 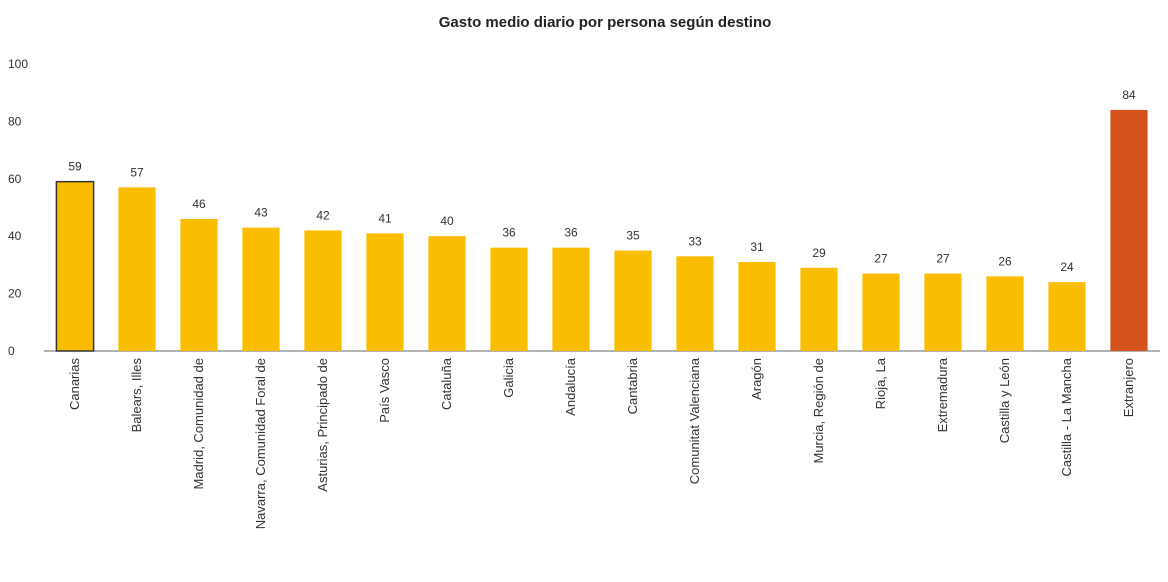 I want to click on bar-value-label: 59, so click(x=75, y=167).